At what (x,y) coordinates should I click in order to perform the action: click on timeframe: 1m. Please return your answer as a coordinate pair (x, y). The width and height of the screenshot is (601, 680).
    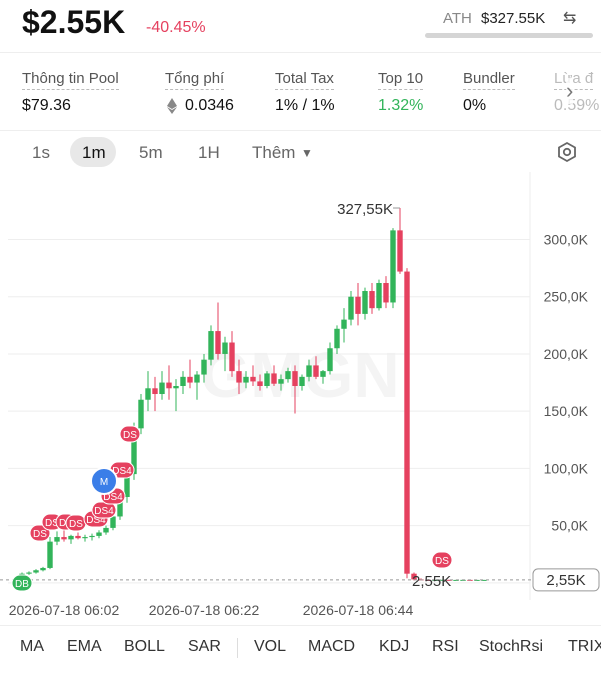
    Looking at the image, I should click on (94, 152).